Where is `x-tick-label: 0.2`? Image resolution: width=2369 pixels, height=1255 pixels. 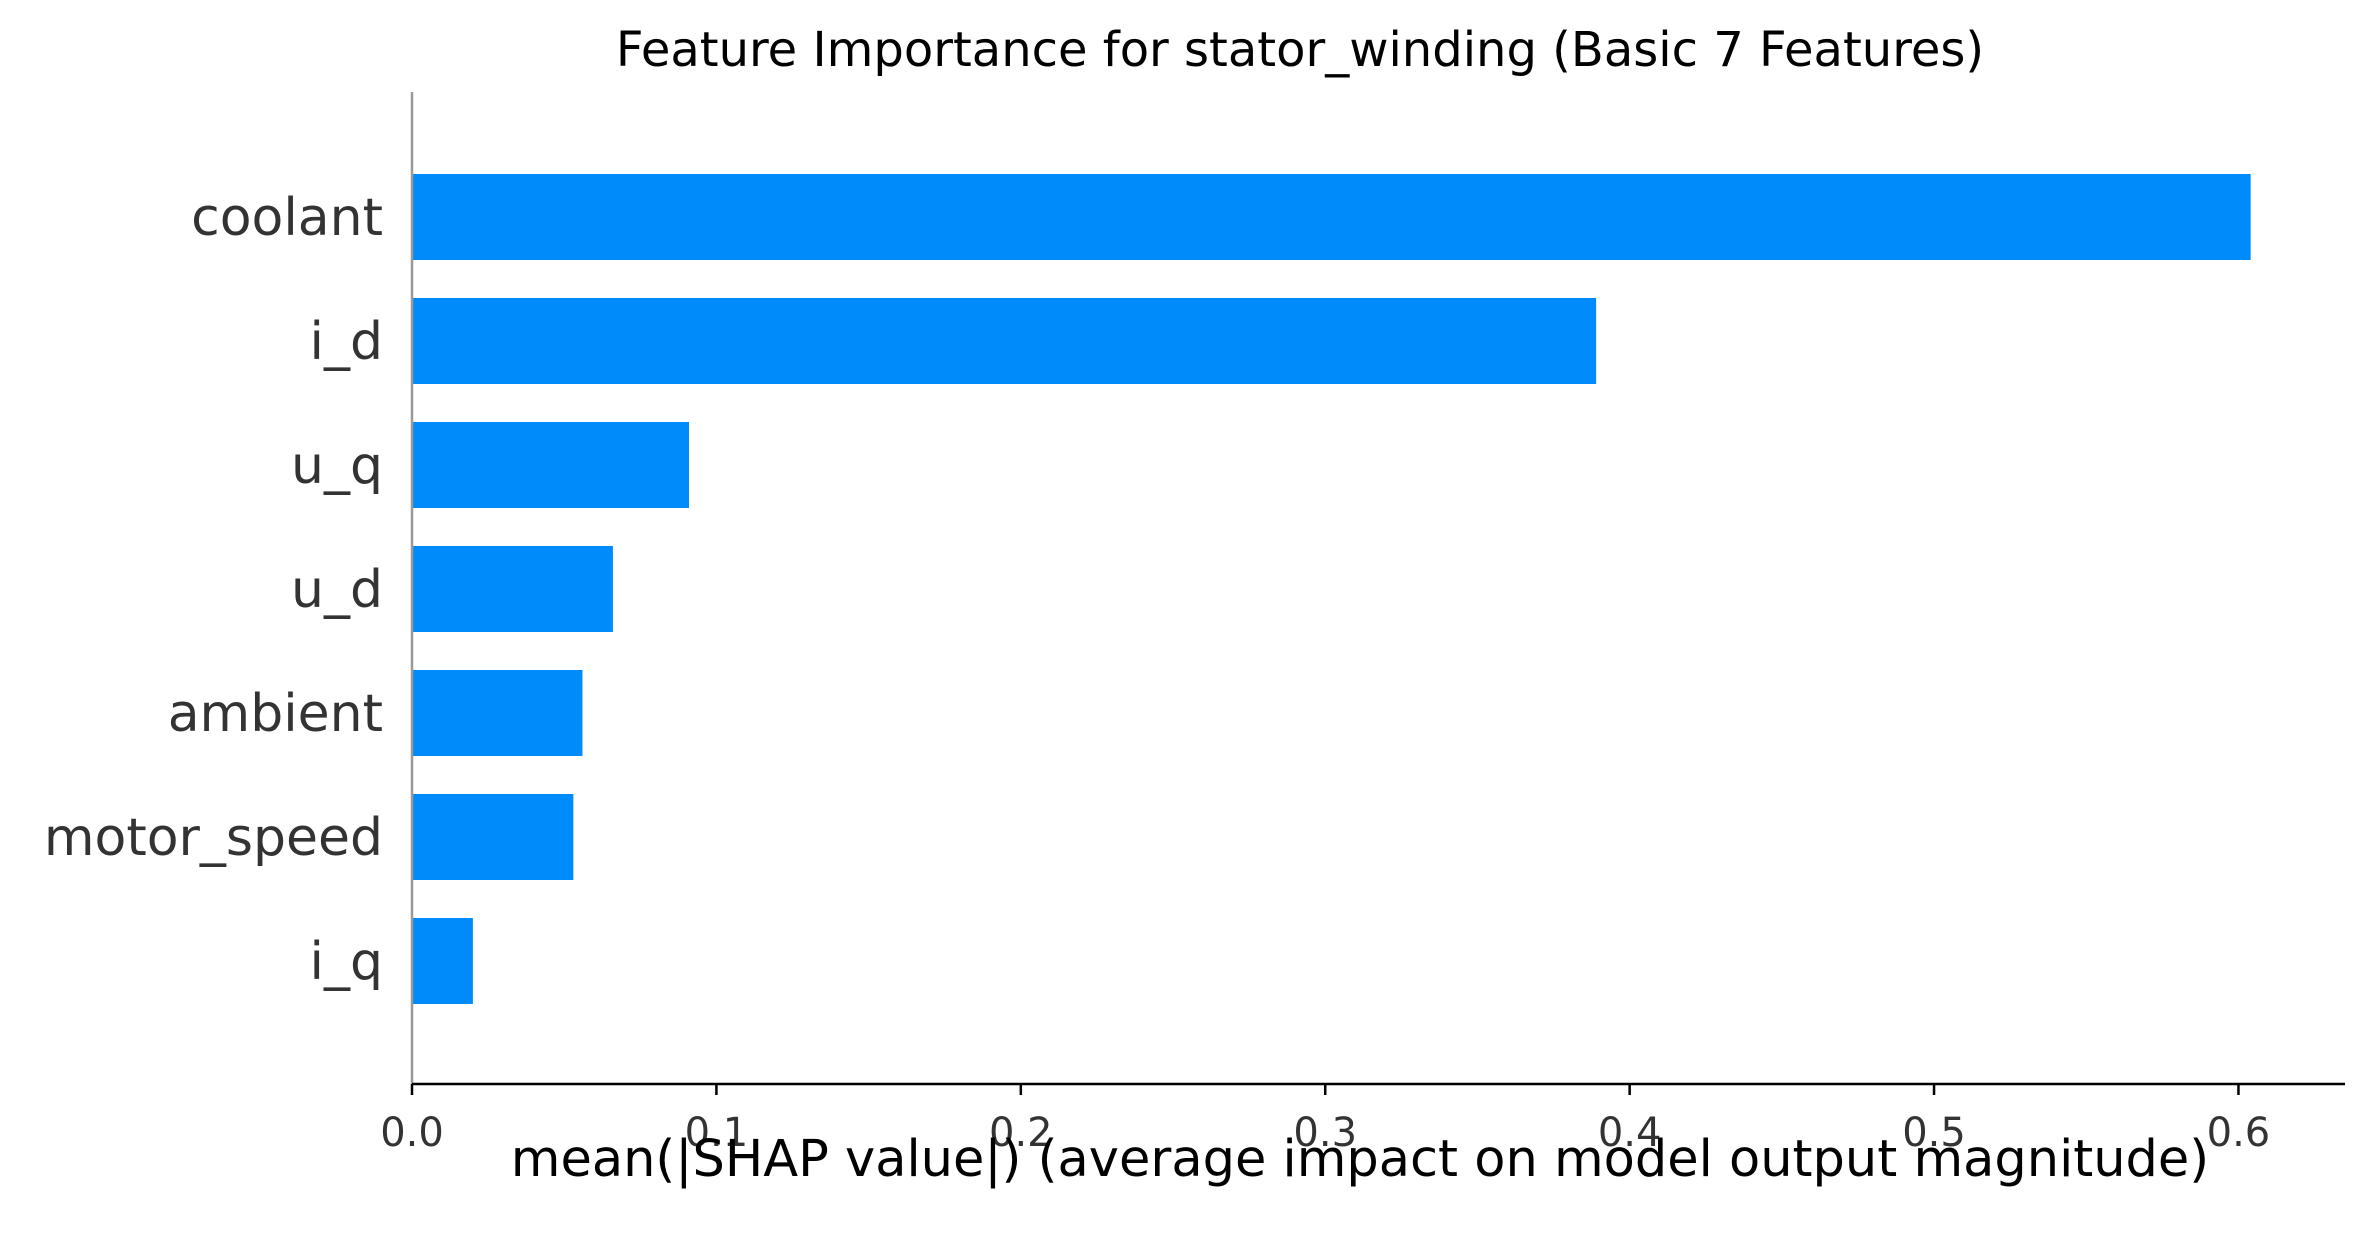 x-tick-label: 0.2 is located at coordinates (1021, 1133).